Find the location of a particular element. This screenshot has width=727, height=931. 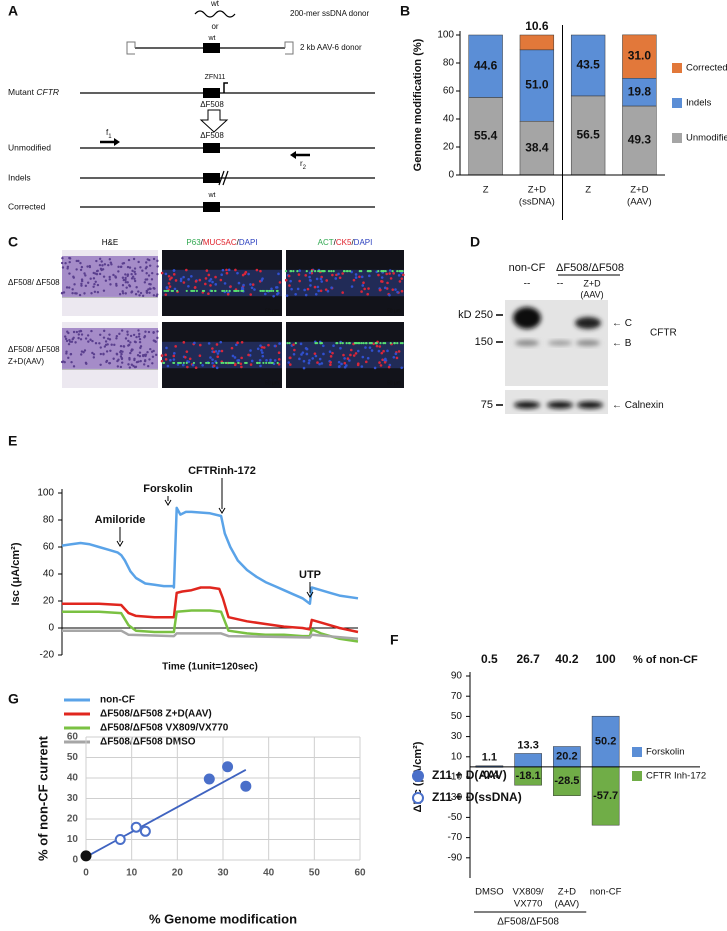

legend-marker is located at coordinates (418, 798).